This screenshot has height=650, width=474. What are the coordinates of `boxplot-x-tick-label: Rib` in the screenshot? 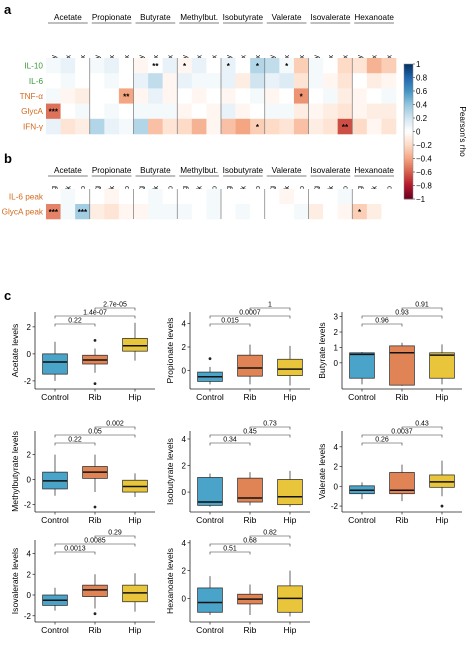 It's located at (95, 520).